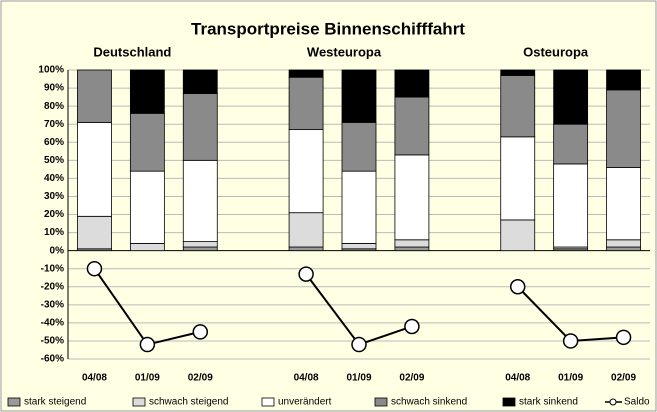  What do you see at coordinates (548, 402) in the screenshot?
I see `legend-label: stark sinkend` at bounding box center [548, 402].